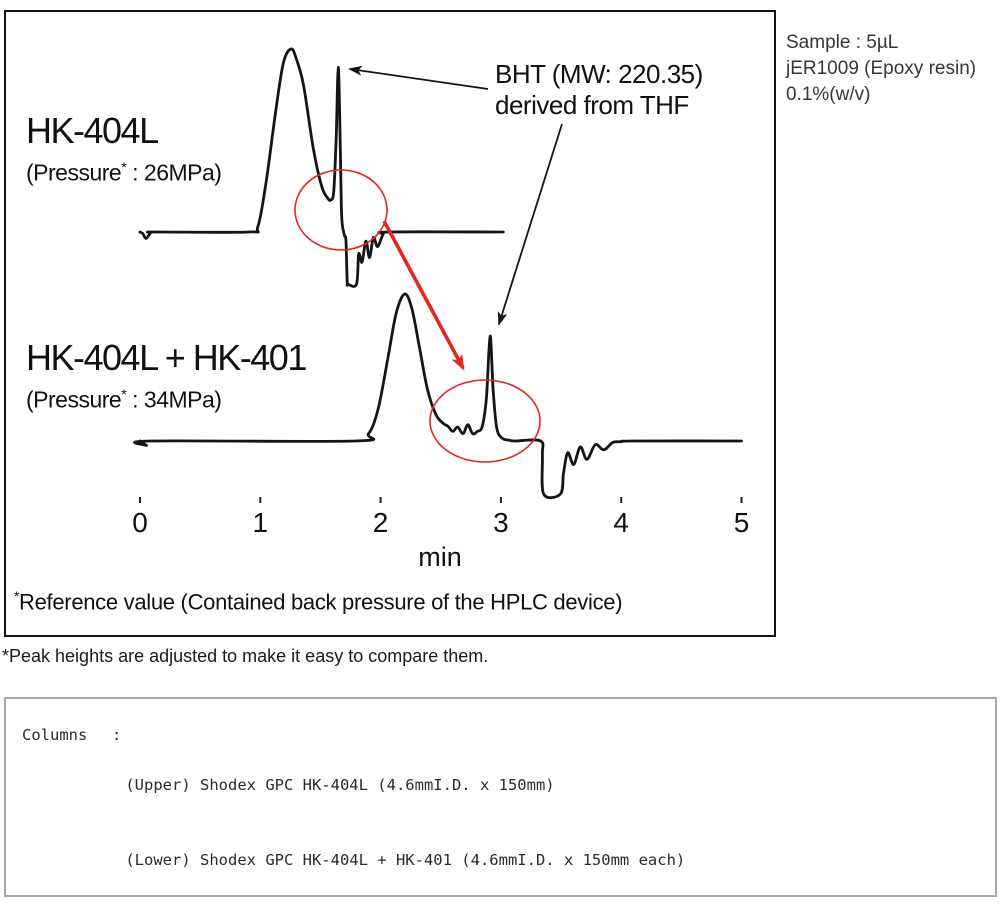 The width and height of the screenshot is (1005, 905). What do you see at coordinates (418, 77) in the screenshot?
I see `annotation-arrow-upper-peak` at bounding box center [418, 77].